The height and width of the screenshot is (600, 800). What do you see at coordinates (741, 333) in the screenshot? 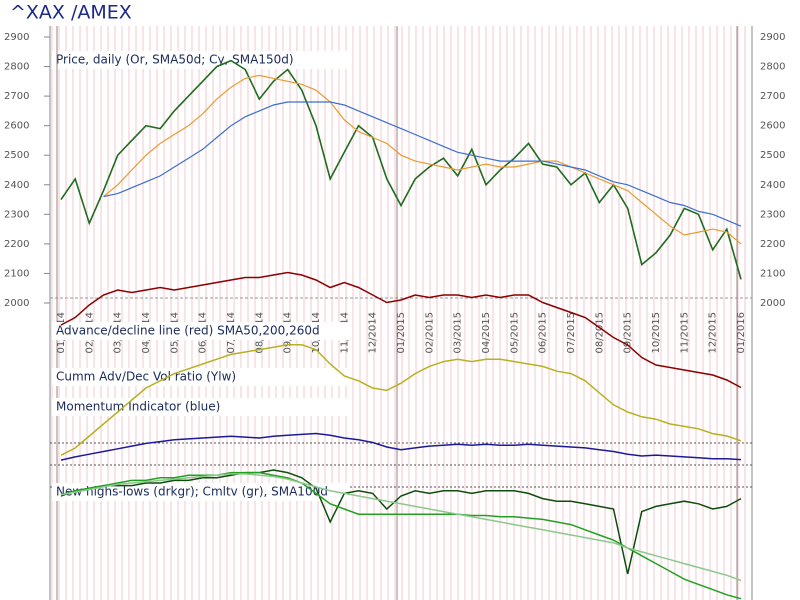
I see `x-tick-label: 01/2016` at bounding box center [741, 333].